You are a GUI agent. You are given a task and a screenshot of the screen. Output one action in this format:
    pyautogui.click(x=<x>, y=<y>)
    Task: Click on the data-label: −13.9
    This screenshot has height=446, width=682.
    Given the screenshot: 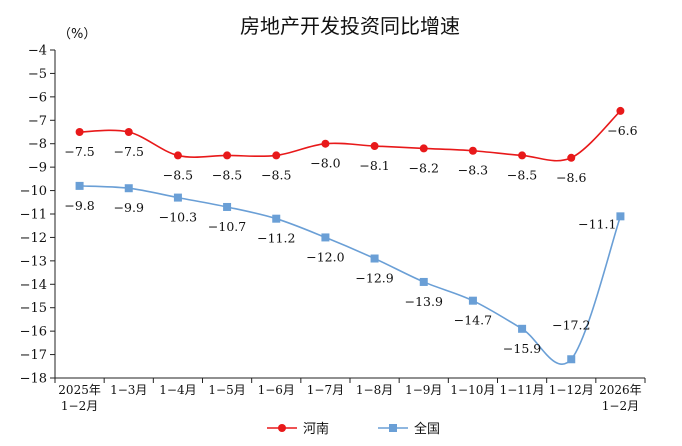 What is the action you would take?
    pyautogui.click(x=424, y=301)
    